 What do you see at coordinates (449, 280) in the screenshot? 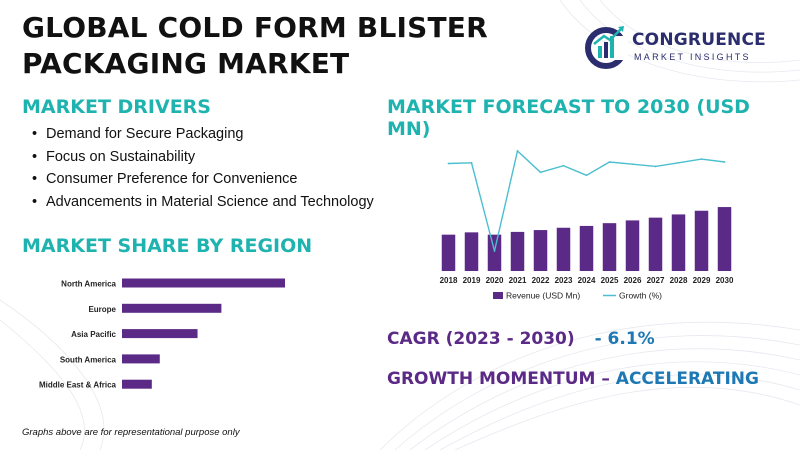
I see `year-tick-label: 2018` at bounding box center [449, 280].